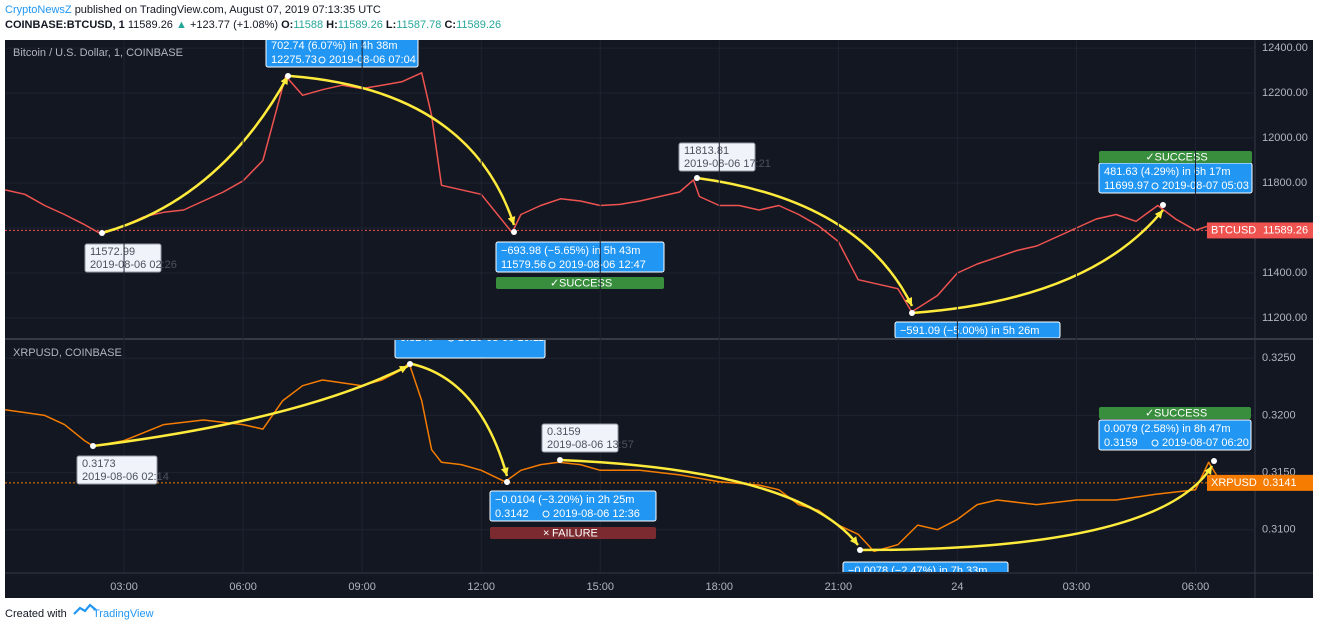 The height and width of the screenshot is (630, 1320). What do you see at coordinates (1205, 186) in the screenshot?
I see `annotation-time: 2019-08-07 05:03` at bounding box center [1205, 186].